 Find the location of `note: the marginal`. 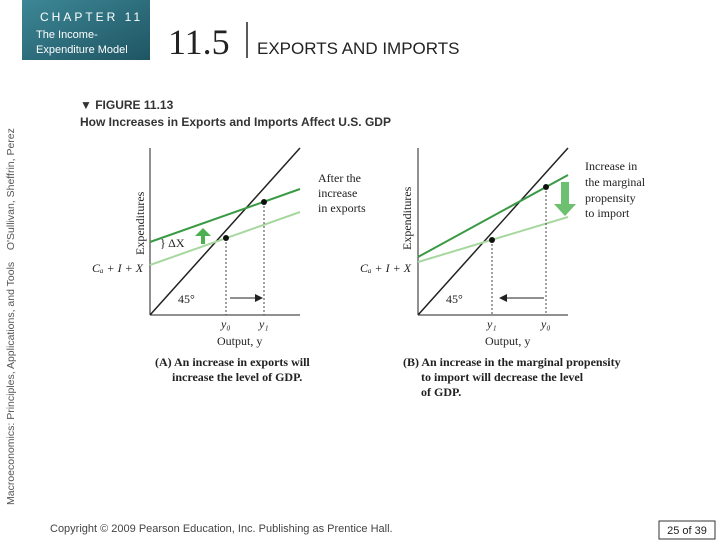

note: the marginal is located at coordinates (615, 182).